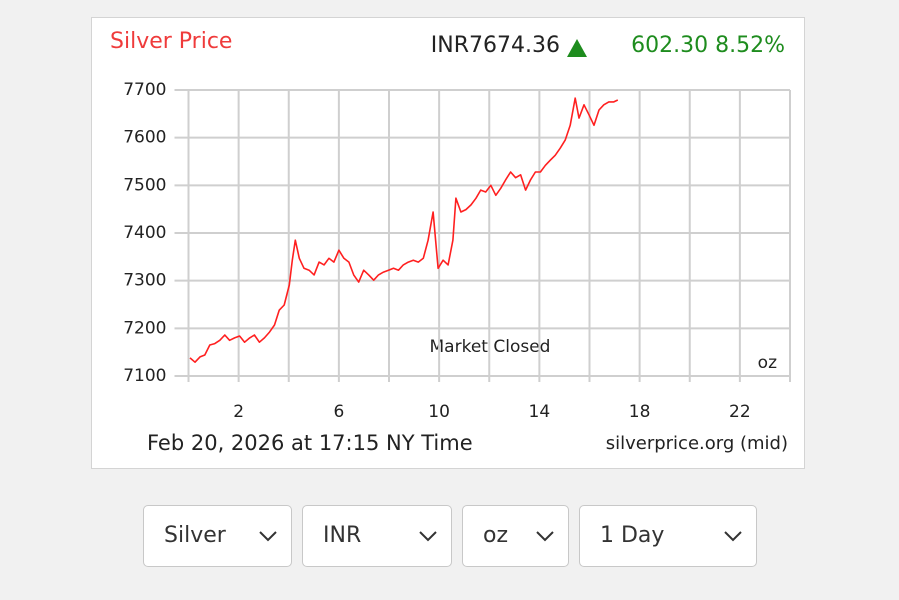  Describe the element at coordinates (767, 363) in the screenshot. I see `unit: oz` at that location.